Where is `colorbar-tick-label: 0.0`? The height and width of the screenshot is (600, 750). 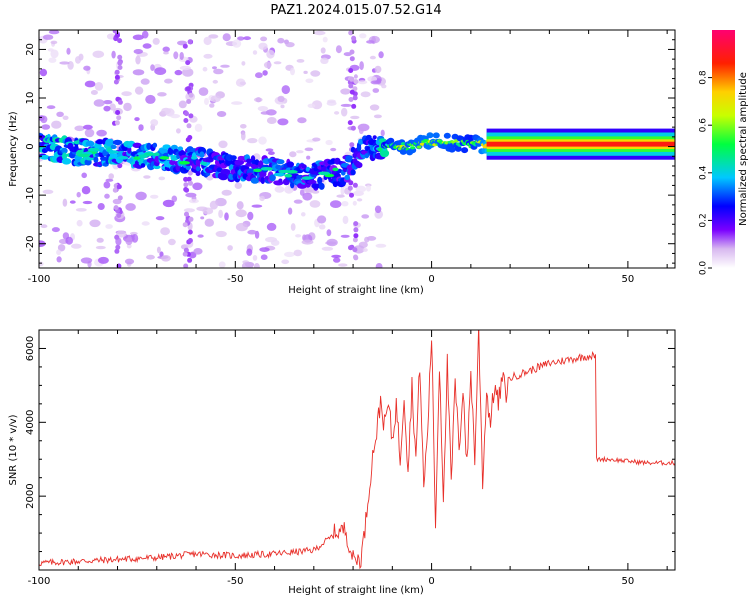
colorbar-tick-label: 0.0 is located at coordinates (704, 268).